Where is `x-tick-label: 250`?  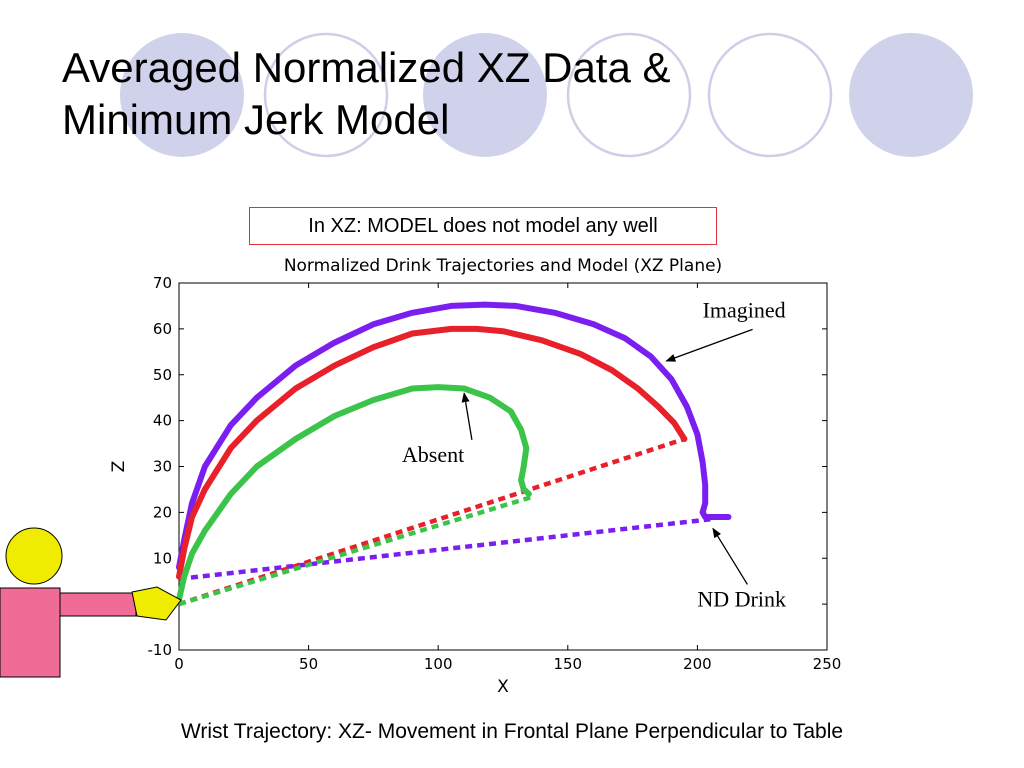
x-tick-label: 250 is located at coordinates (827, 664).